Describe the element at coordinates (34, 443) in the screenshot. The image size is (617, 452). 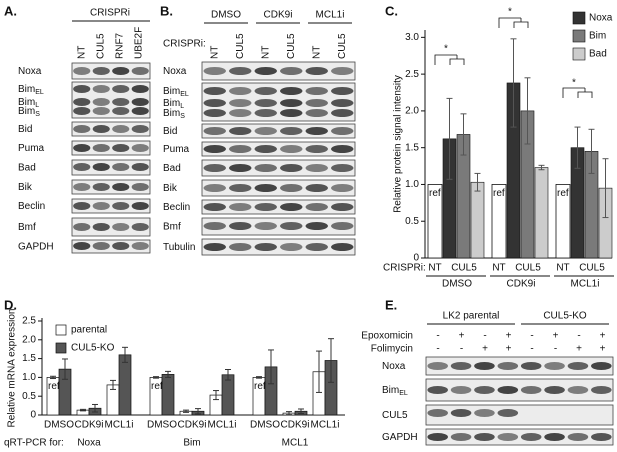
I see `x-row-label: qRT-PCR for:` at that location.